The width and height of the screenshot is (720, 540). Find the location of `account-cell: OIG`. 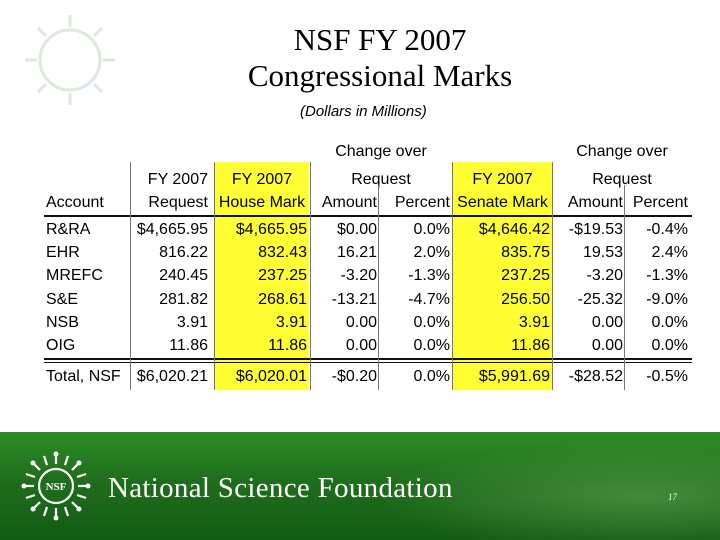

account-cell: OIG is located at coordinates (61, 345).